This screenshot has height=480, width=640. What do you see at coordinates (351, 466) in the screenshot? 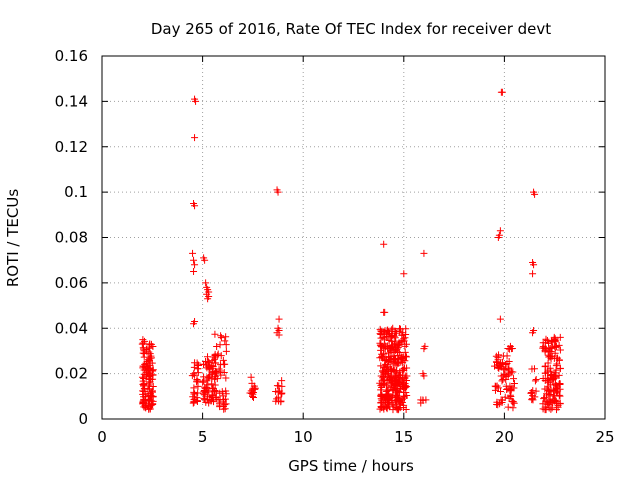
I see `x-axis-label: GPS time / hours` at bounding box center [351, 466].